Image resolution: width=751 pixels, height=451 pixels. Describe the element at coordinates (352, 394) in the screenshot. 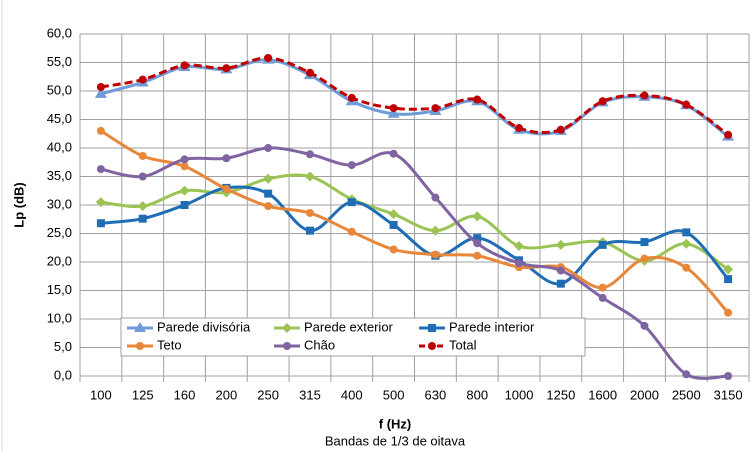

I see `x-tick-label: 400` at that location.